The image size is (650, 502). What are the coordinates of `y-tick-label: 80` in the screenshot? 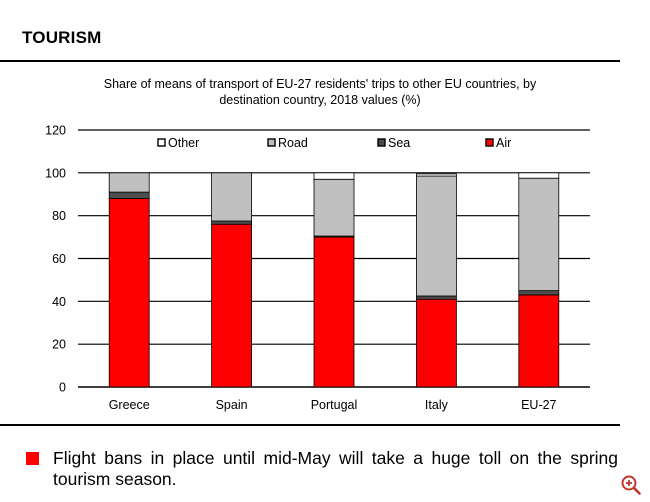 It's located at (59, 216).